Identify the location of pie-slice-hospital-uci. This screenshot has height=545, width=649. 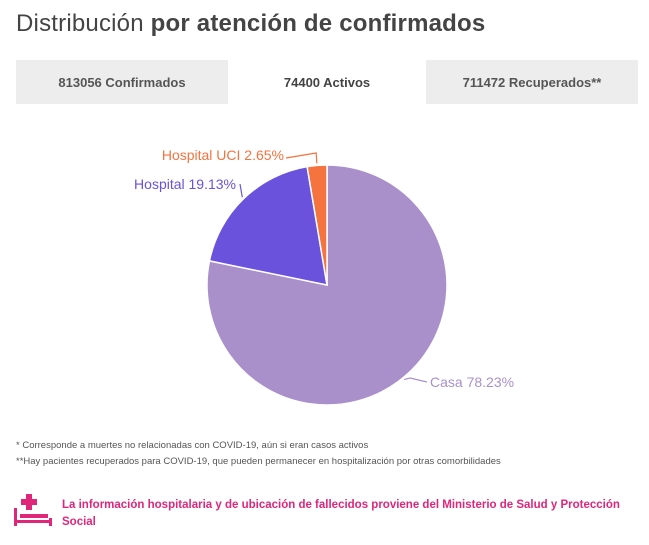
(317, 225).